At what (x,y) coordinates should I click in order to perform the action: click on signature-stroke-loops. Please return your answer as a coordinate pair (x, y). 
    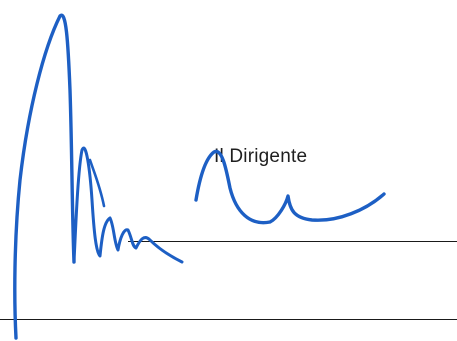
    Looking at the image, I should click on (128, 205).